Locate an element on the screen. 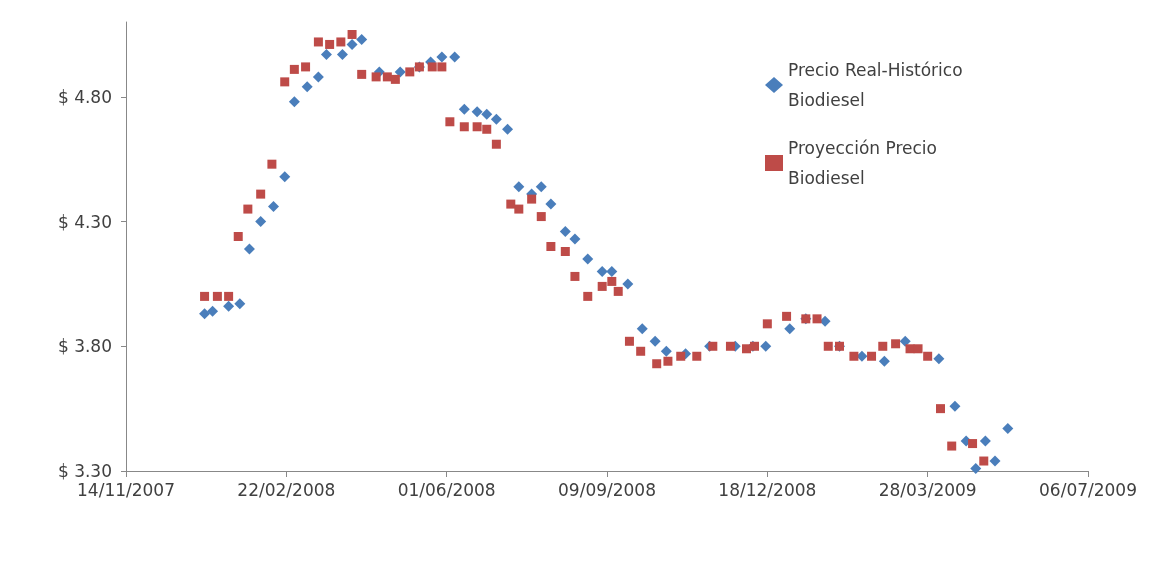 This screenshot has height=567, width=1173. x-tick-label: 18/12/2008 is located at coordinates (767, 489).